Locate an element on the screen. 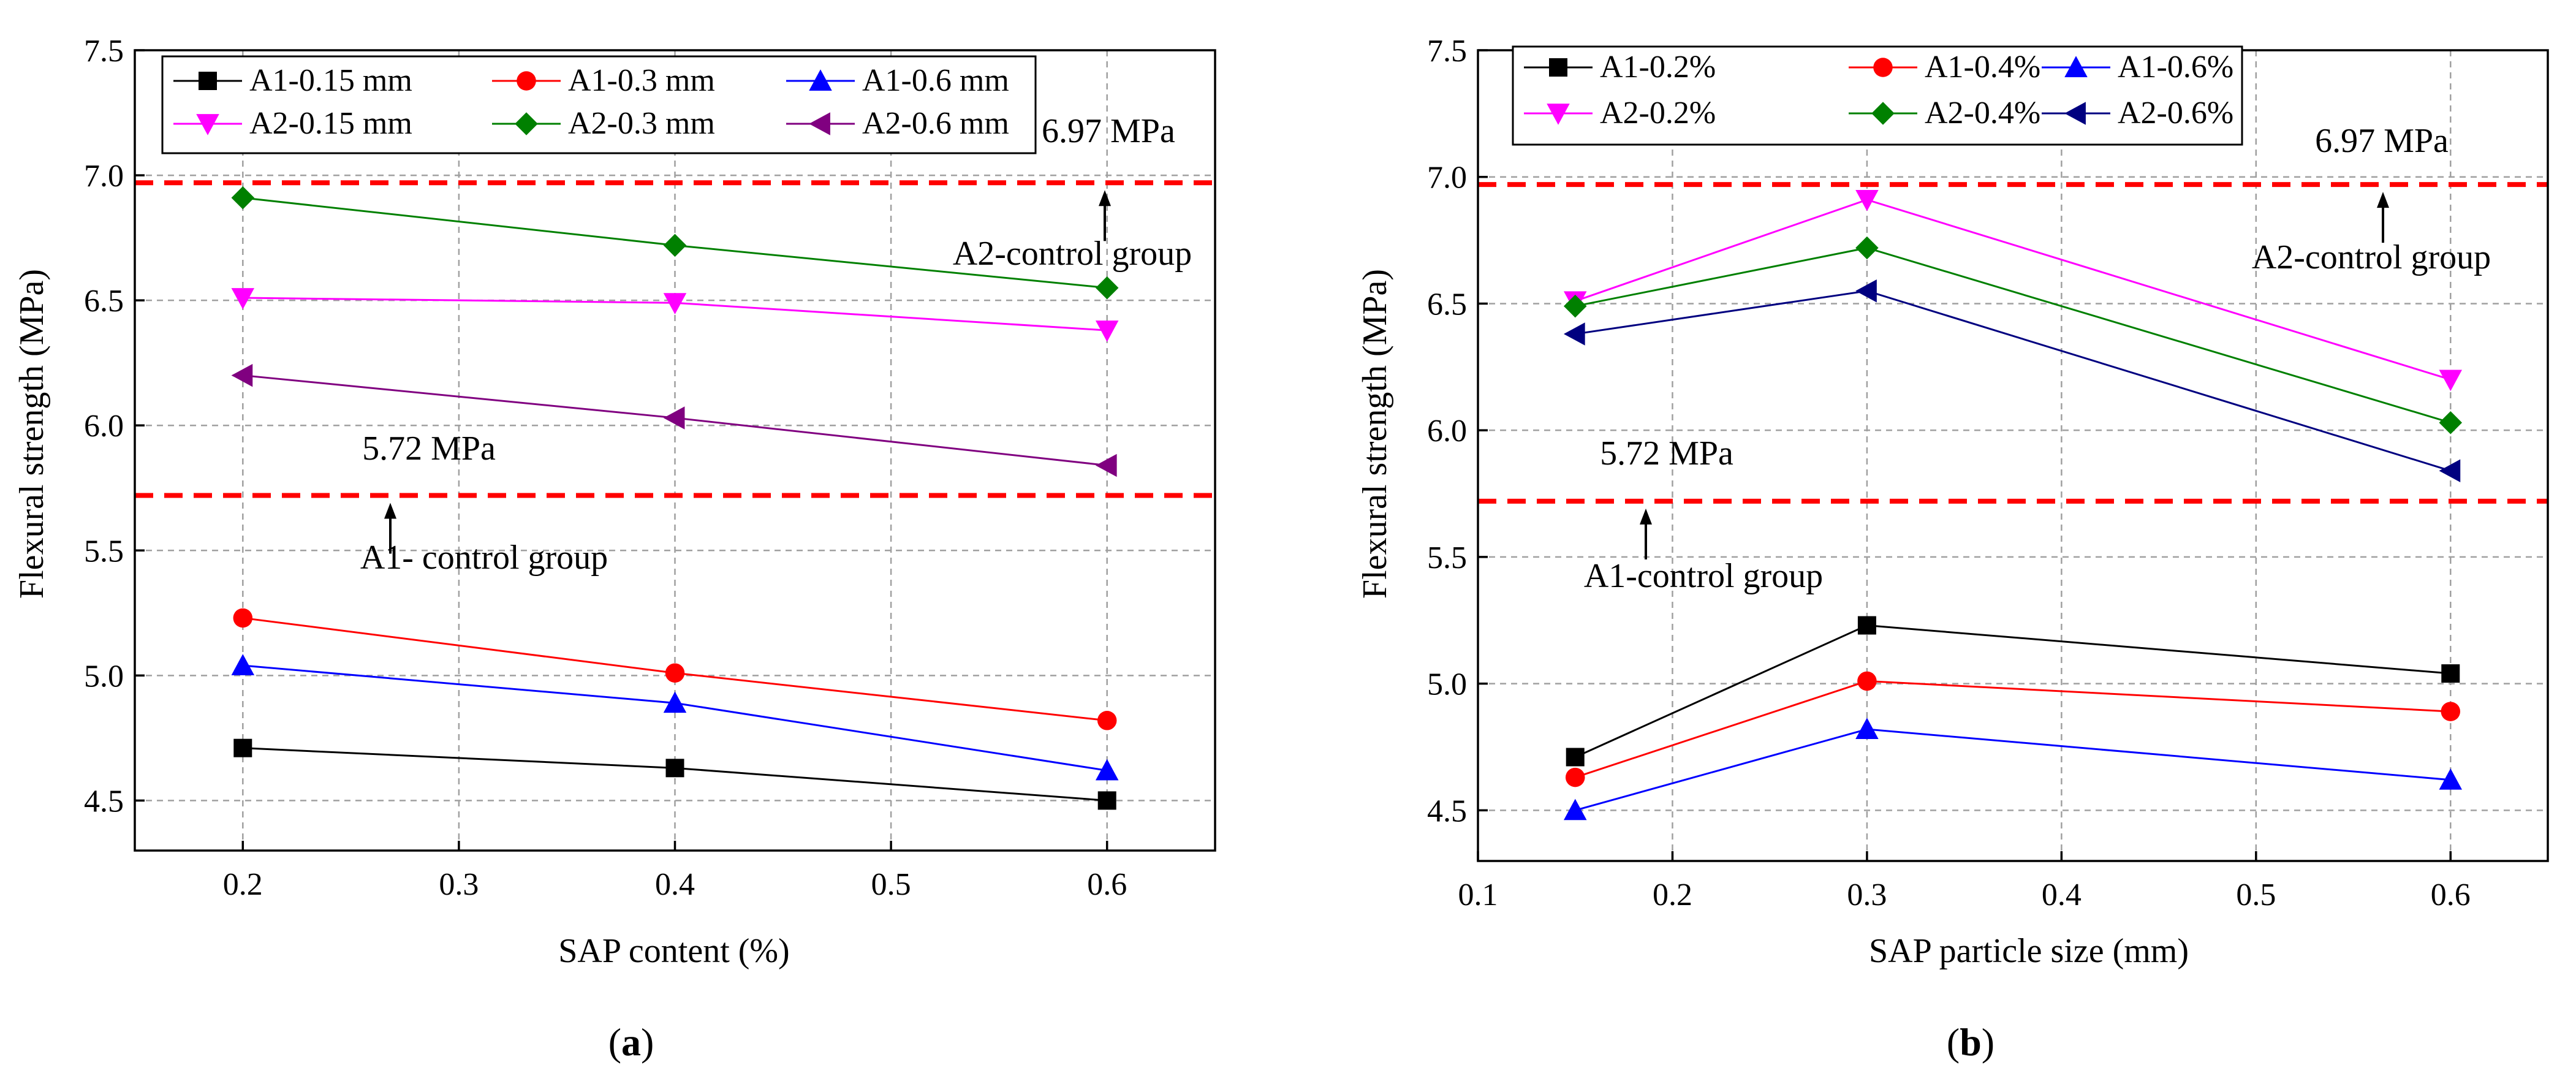 Image resolution: width=2576 pixels, height=1092 pixels. series-A2-0.3 mm is located at coordinates (675, 243).